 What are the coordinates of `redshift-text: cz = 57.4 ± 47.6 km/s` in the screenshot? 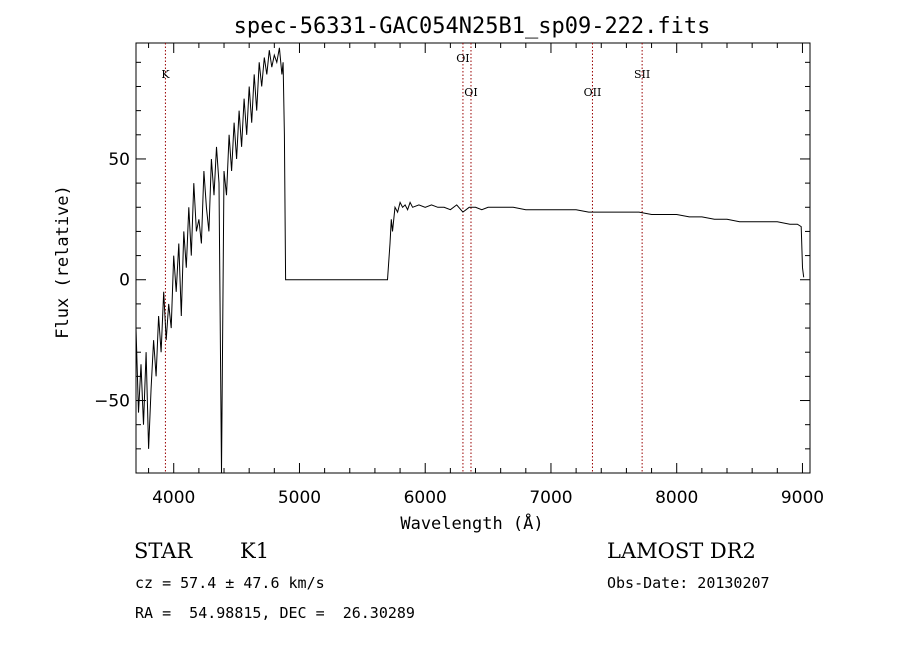 It's located at (230, 583).